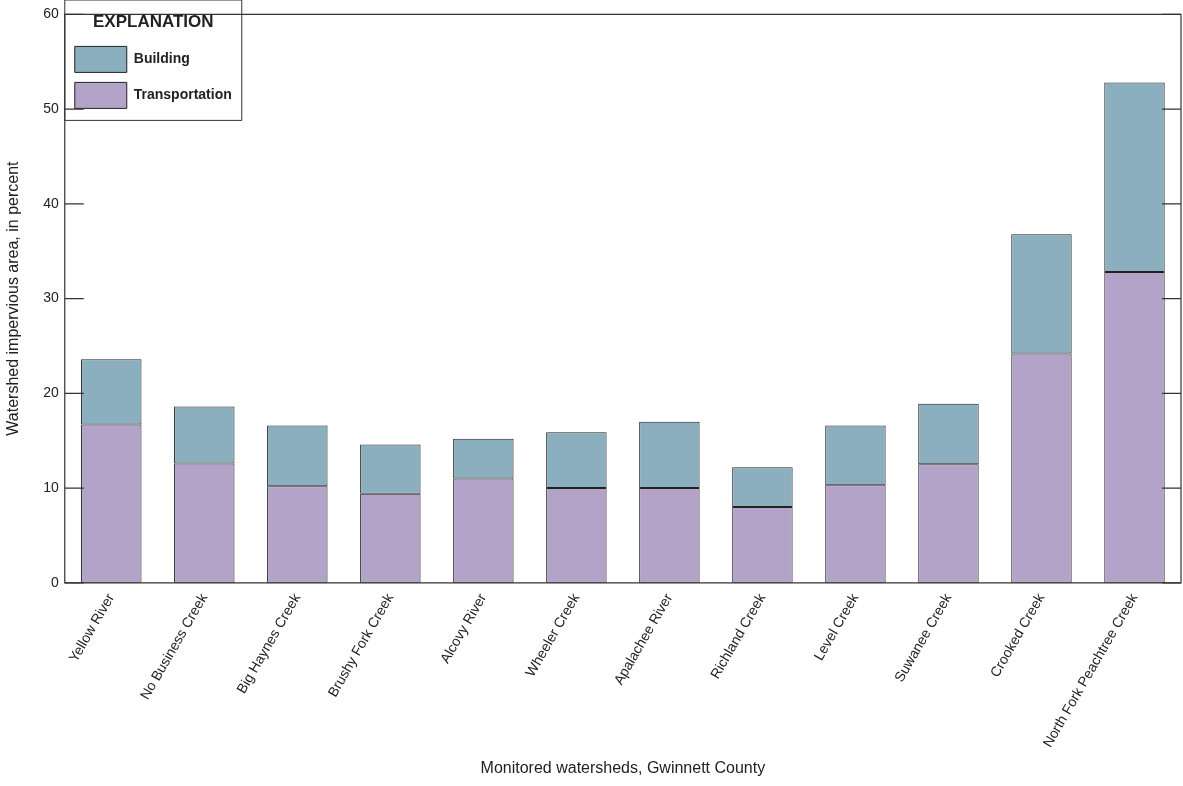 The width and height of the screenshot is (1183, 786). Describe the element at coordinates (161, 58) in the screenshot. I see `legend-label: Building` at that location.